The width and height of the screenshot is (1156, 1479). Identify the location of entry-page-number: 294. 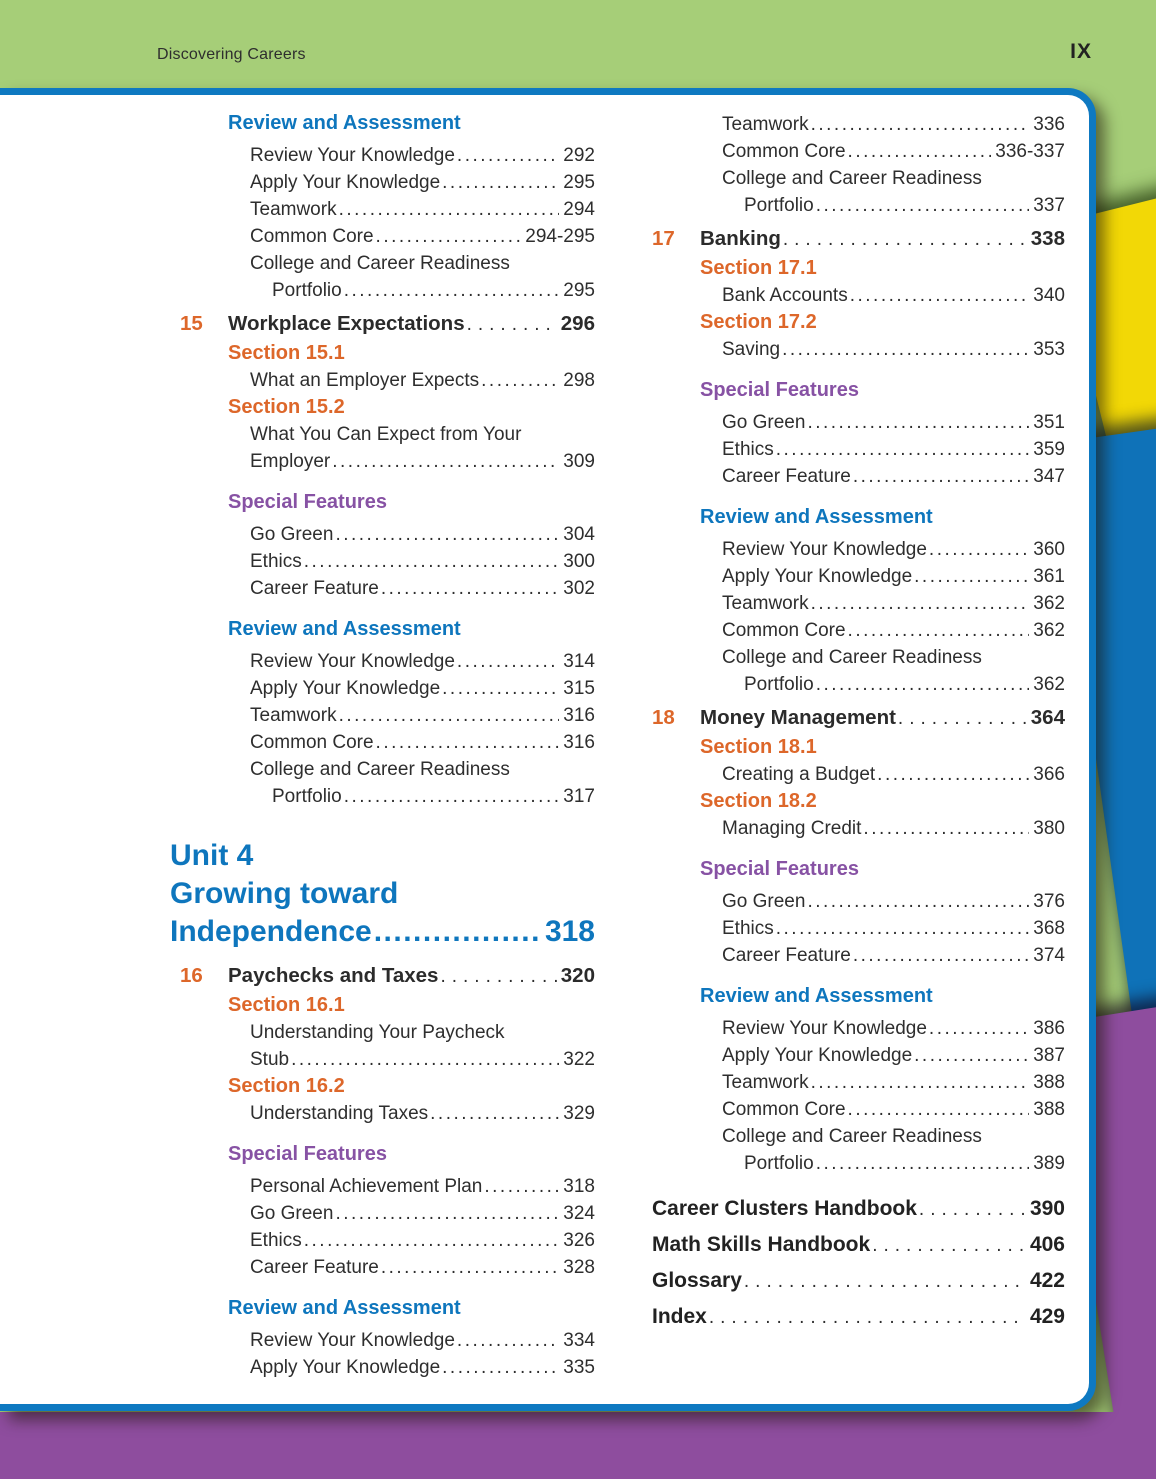
(579, 209).